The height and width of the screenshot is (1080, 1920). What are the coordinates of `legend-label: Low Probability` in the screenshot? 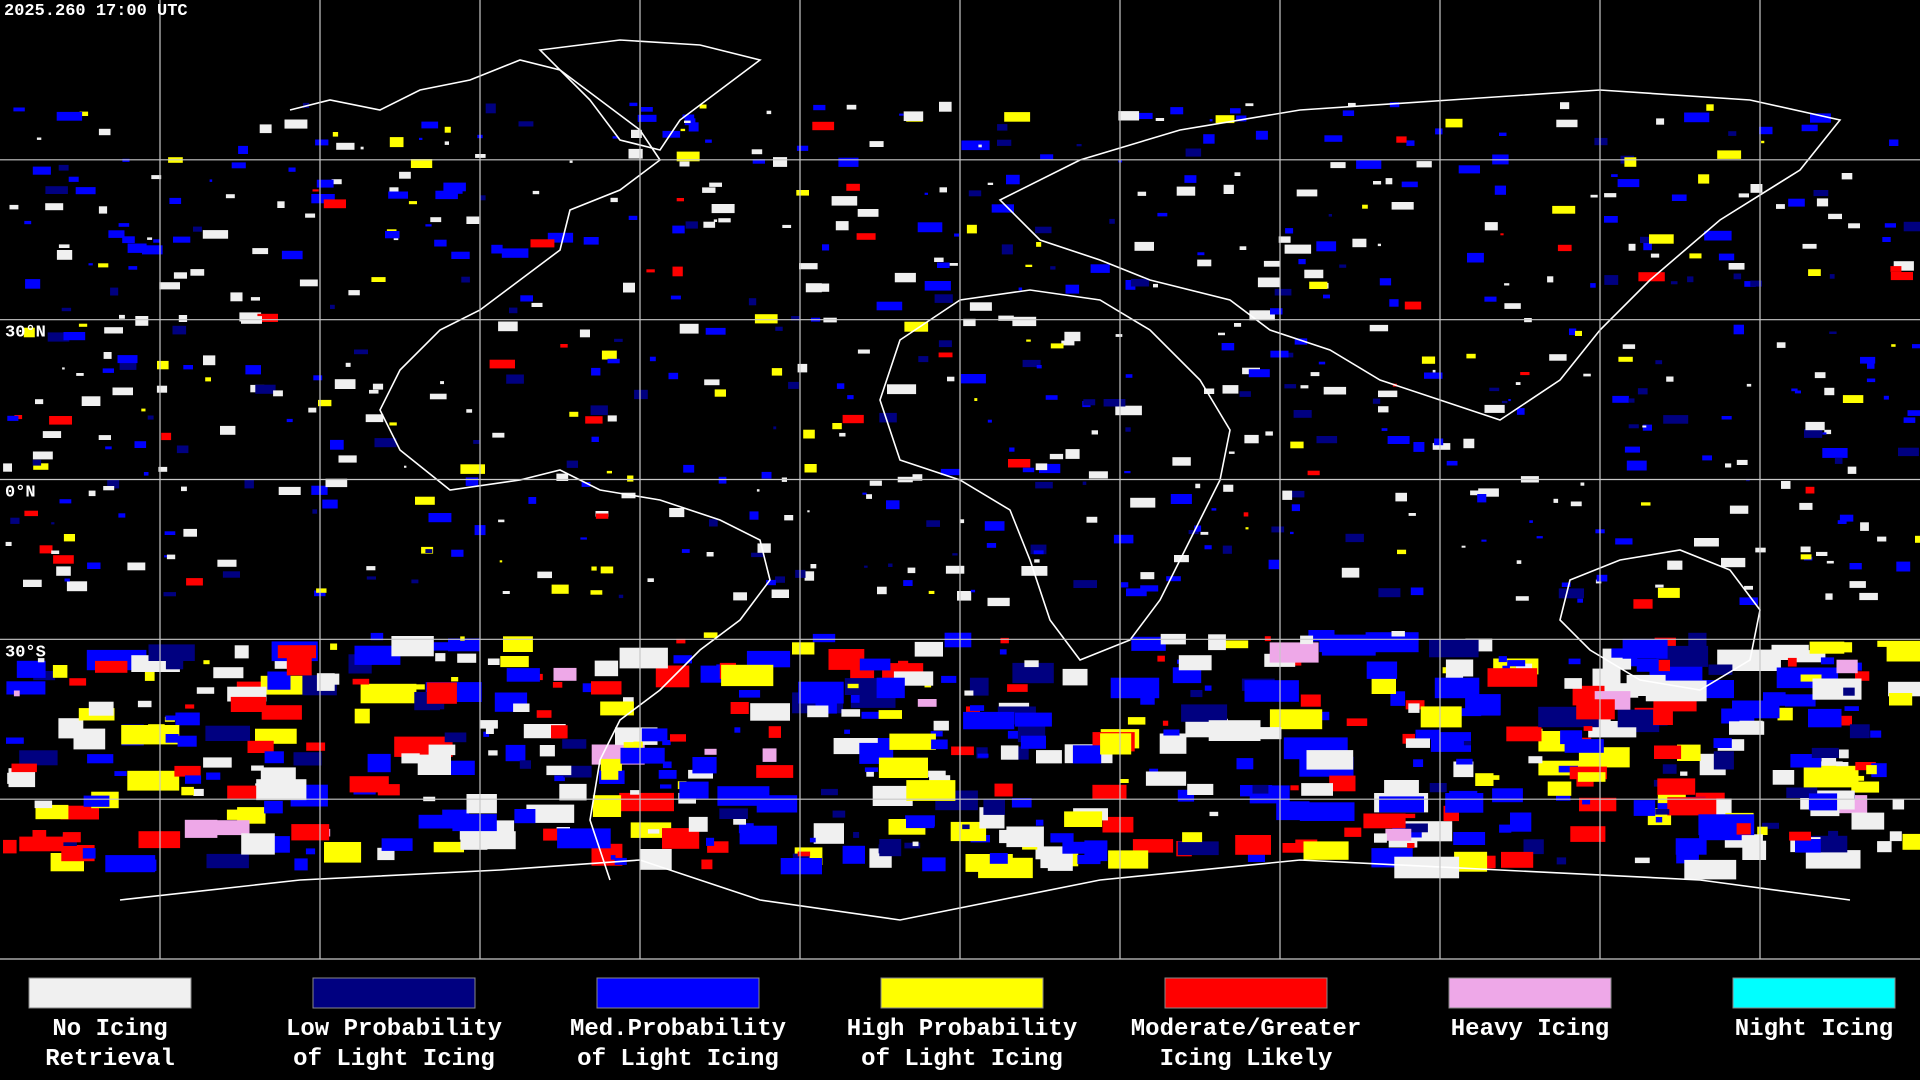 It's located at (394, 1029).